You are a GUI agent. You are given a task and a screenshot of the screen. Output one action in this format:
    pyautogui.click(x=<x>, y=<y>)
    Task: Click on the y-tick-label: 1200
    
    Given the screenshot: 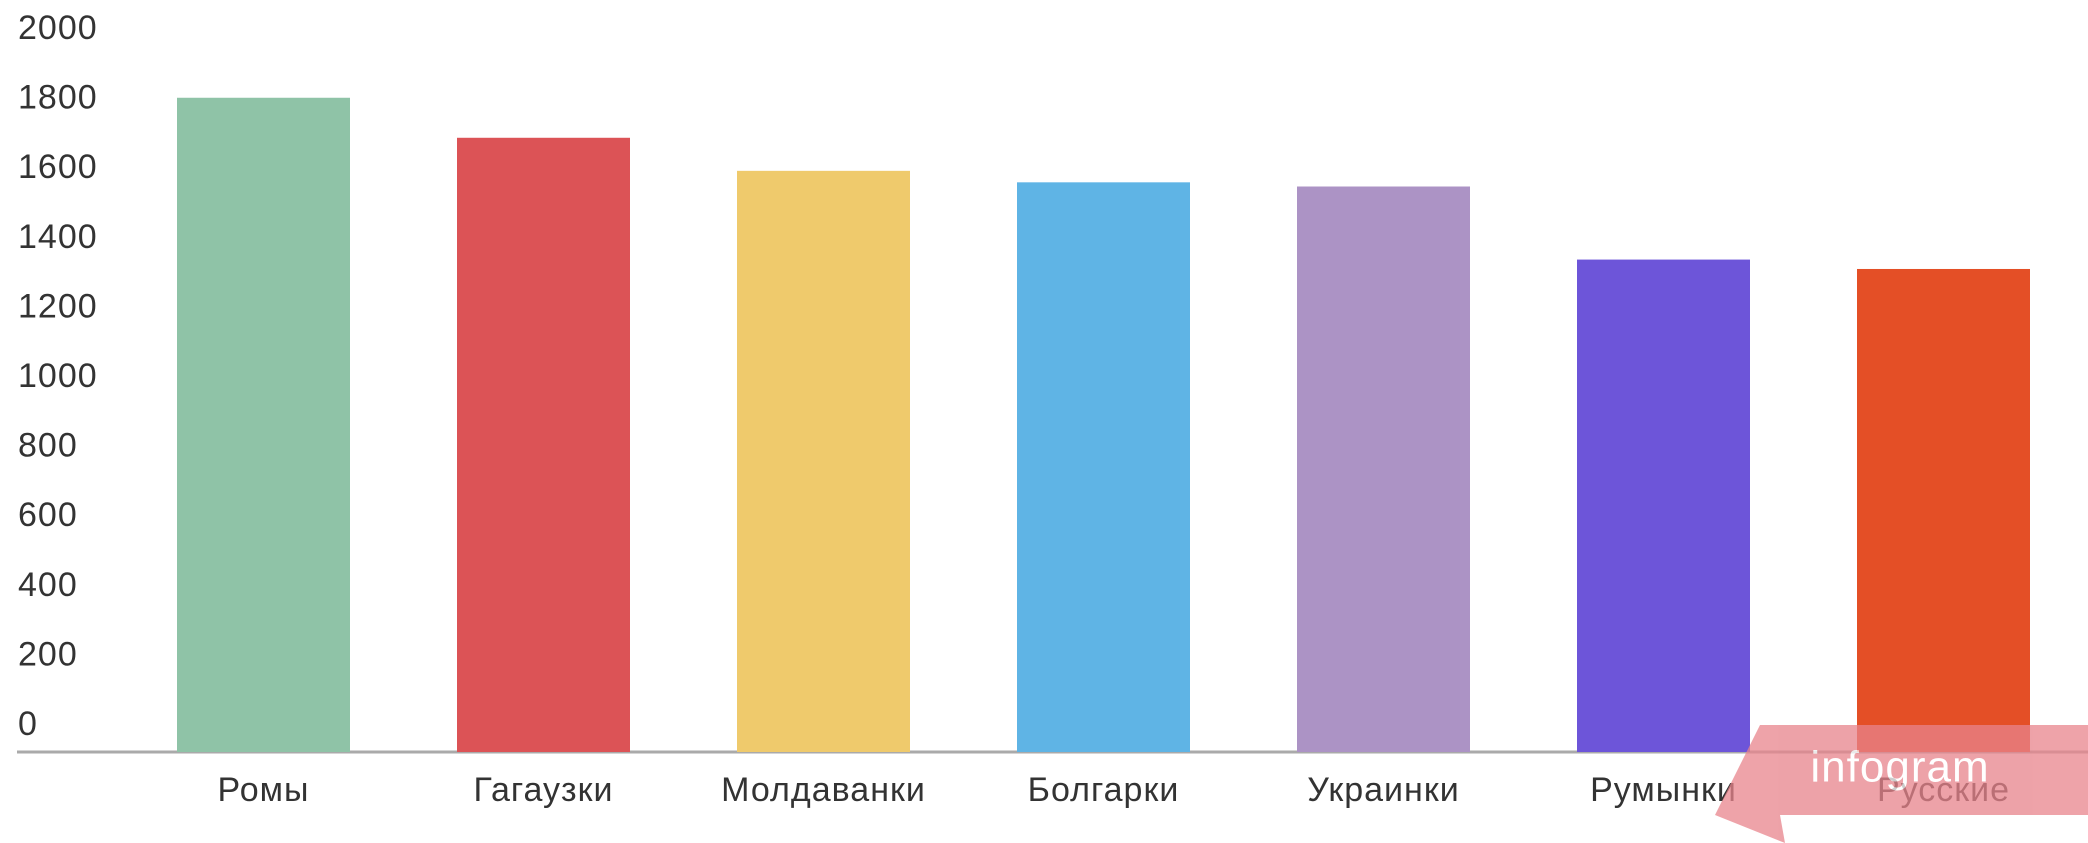 What is the action you would take?
    pyautogui.click(x=58, y=306)
    